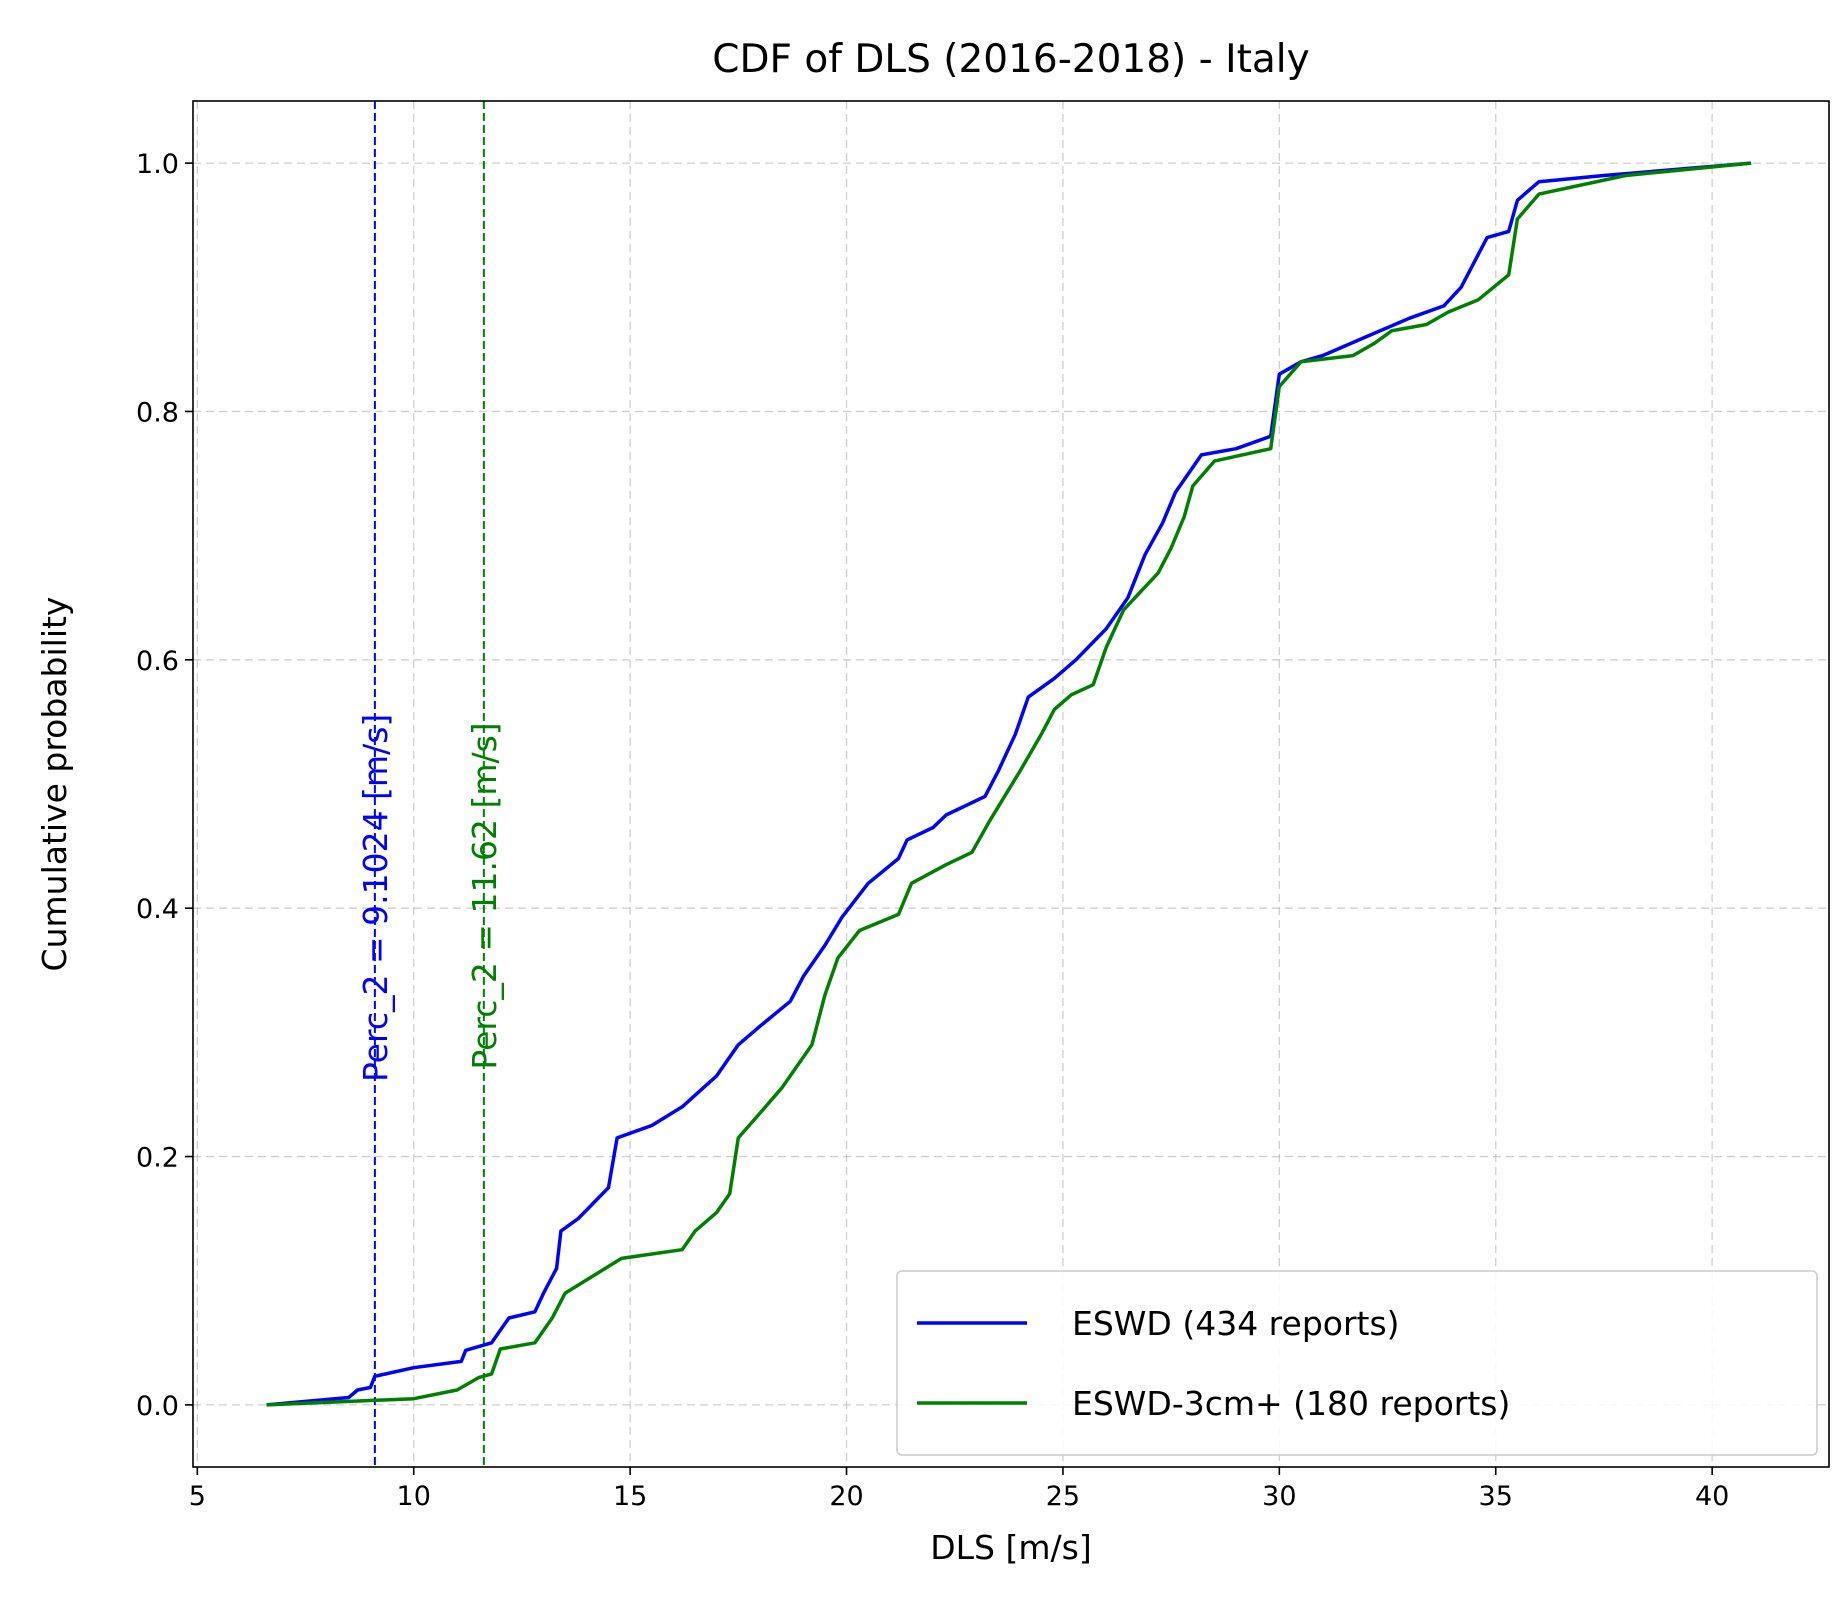 This screenshot has height=1622, width=1847. Describe the element at coordinates (54, 784) in the screenshot. I see `y-axis-label: Cumulative probability` at that location.